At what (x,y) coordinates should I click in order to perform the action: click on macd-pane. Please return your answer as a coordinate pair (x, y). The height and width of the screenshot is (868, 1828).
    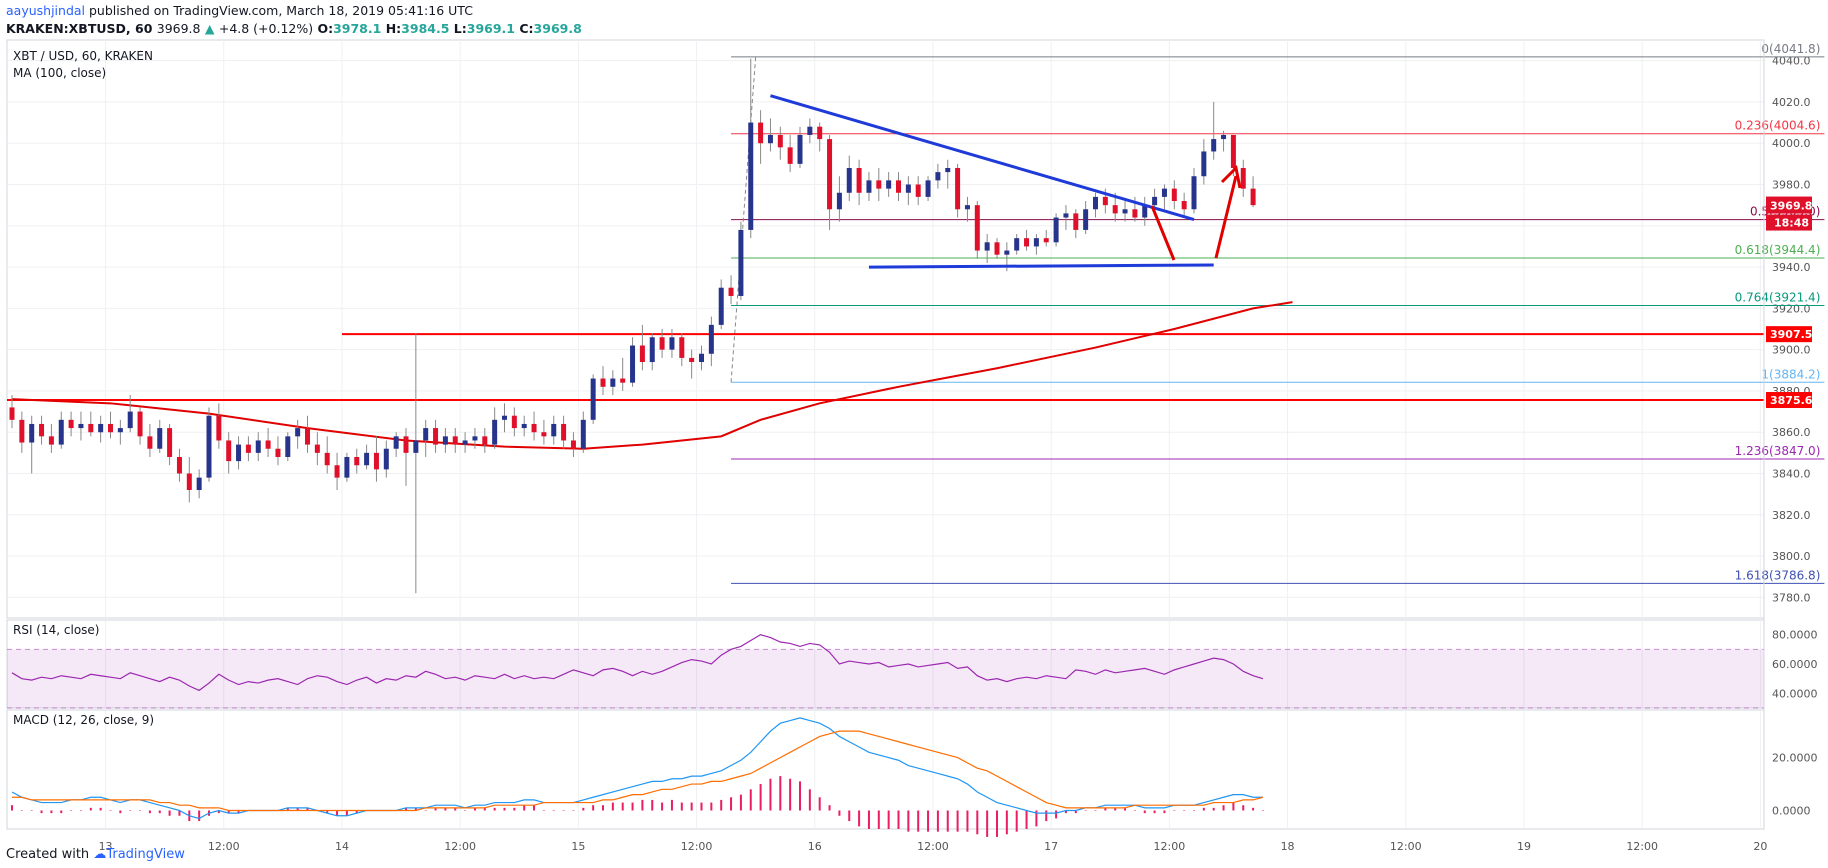
    Looking at the image, I should click on (885, 769).